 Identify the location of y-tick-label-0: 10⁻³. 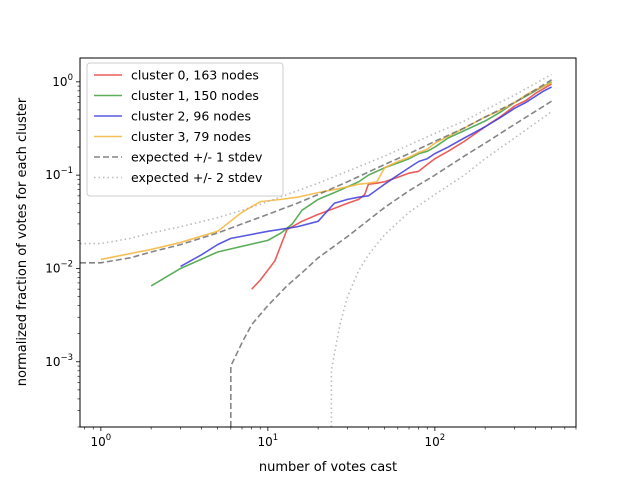
(59, 361).